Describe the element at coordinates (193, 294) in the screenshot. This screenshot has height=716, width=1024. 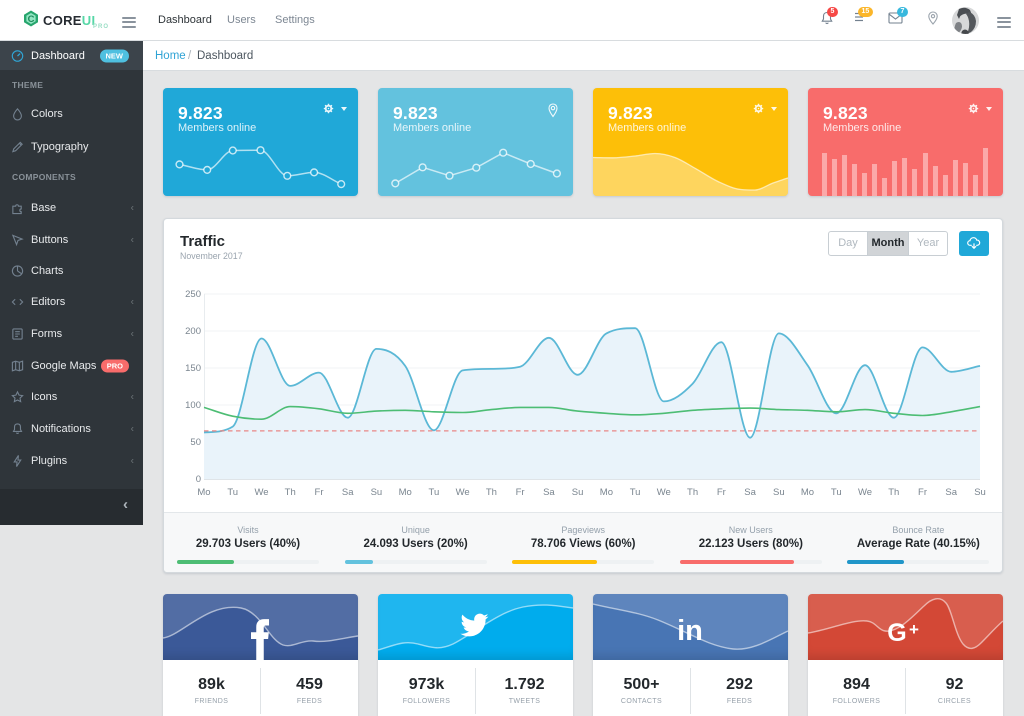
I see `svg-text: 250` at that location.